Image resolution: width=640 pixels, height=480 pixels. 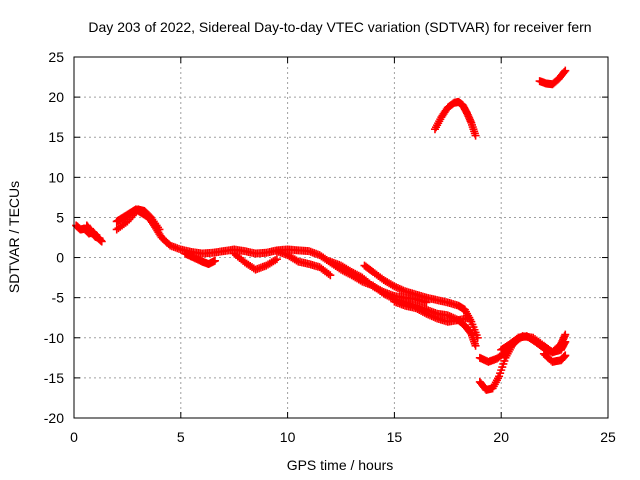 What do you see at coordinates (56, 177) in the screenshot?
I see `y-tick-label: 10` at bounding box center [56, 177].